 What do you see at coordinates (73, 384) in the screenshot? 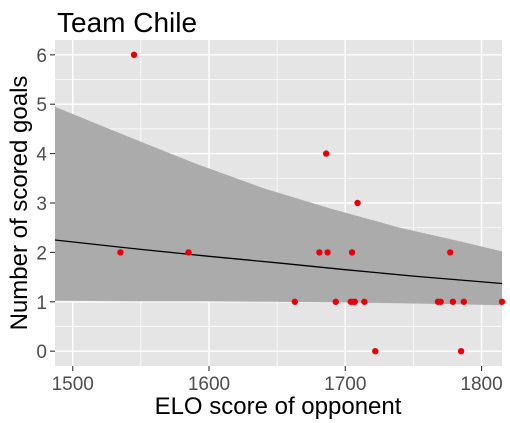
I see `x-tick-label: 1500` at bounding box center [73, 384].